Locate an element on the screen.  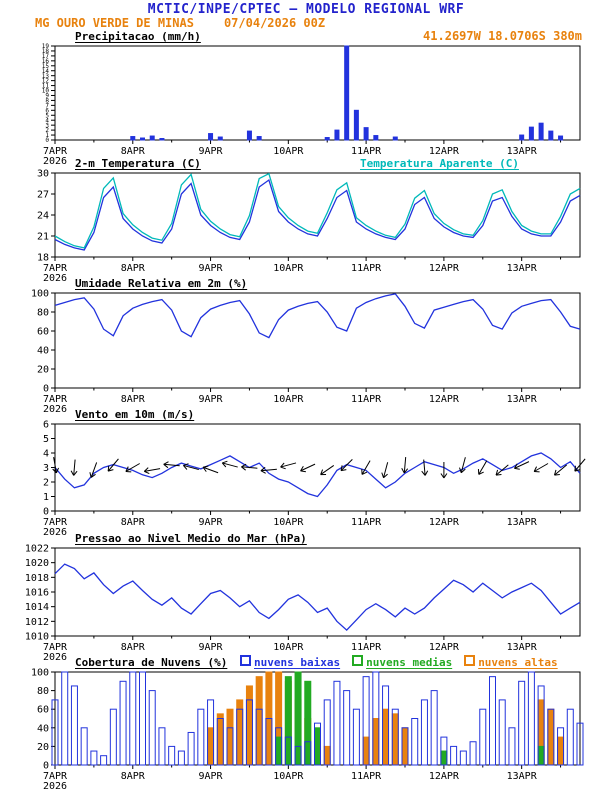
legend-high-clouds: nuvens altas is located at coordinates (511, 662).